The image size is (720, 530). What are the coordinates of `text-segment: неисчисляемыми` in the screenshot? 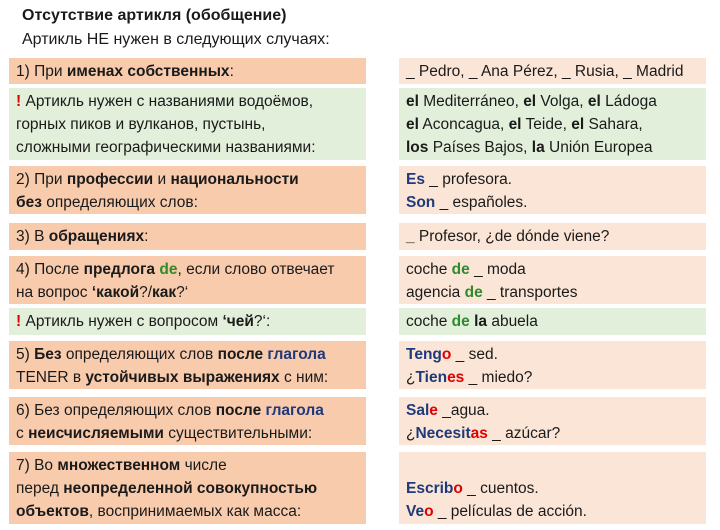 It's located at (96, 433).